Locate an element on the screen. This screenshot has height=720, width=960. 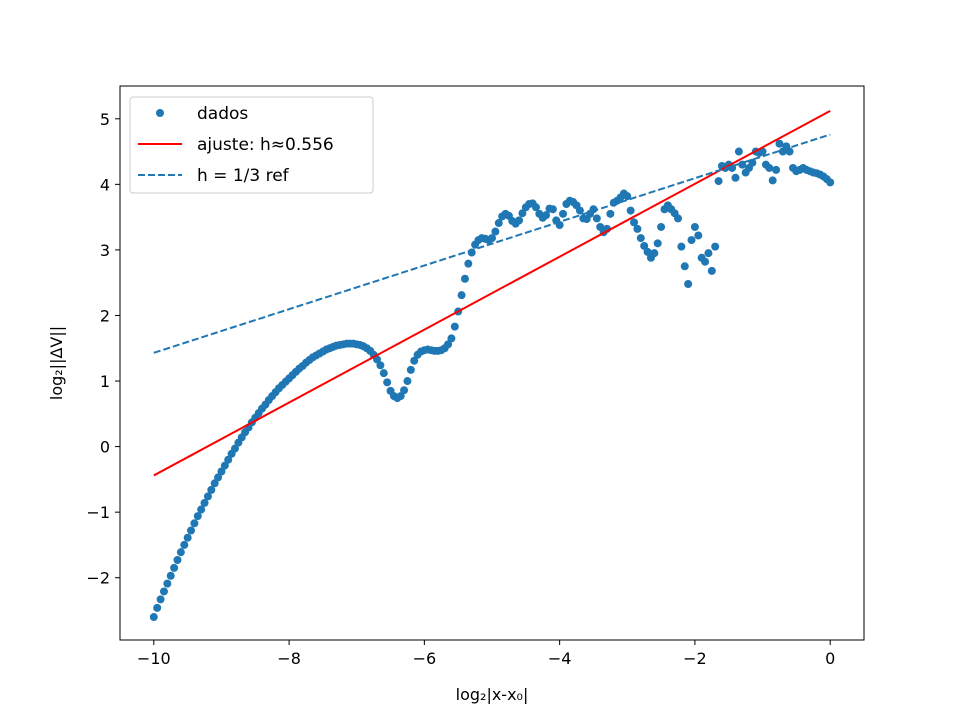
legend-box is located at coordinates (251, 145).